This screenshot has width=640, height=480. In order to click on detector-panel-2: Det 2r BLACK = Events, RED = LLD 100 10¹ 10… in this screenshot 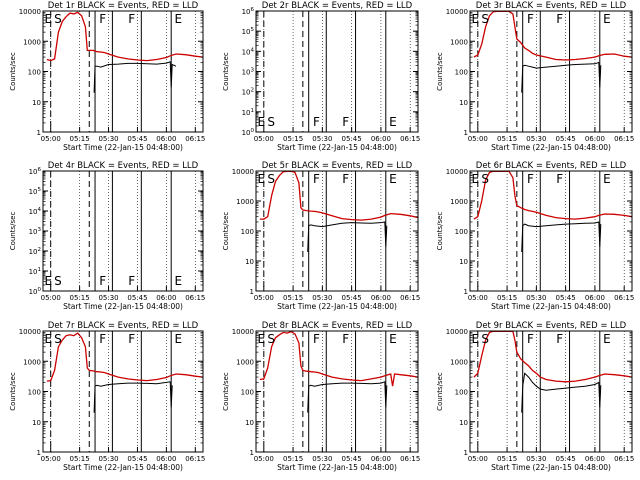, I will do `click(321, 76)`.